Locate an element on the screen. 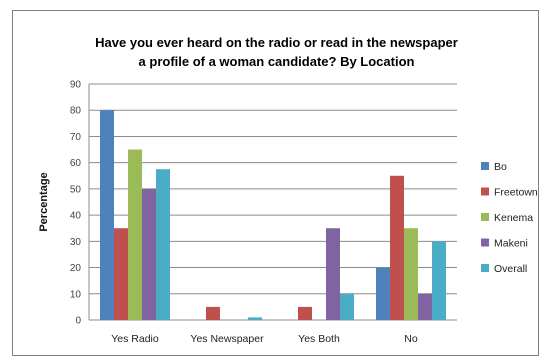  x-category-label: Yes Radio is located at coordinates (135, 339).